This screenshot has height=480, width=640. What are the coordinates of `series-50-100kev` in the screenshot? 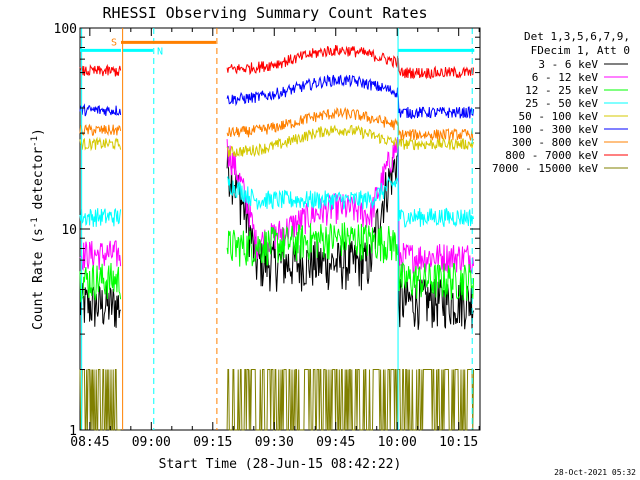 It's located at (276, 141).